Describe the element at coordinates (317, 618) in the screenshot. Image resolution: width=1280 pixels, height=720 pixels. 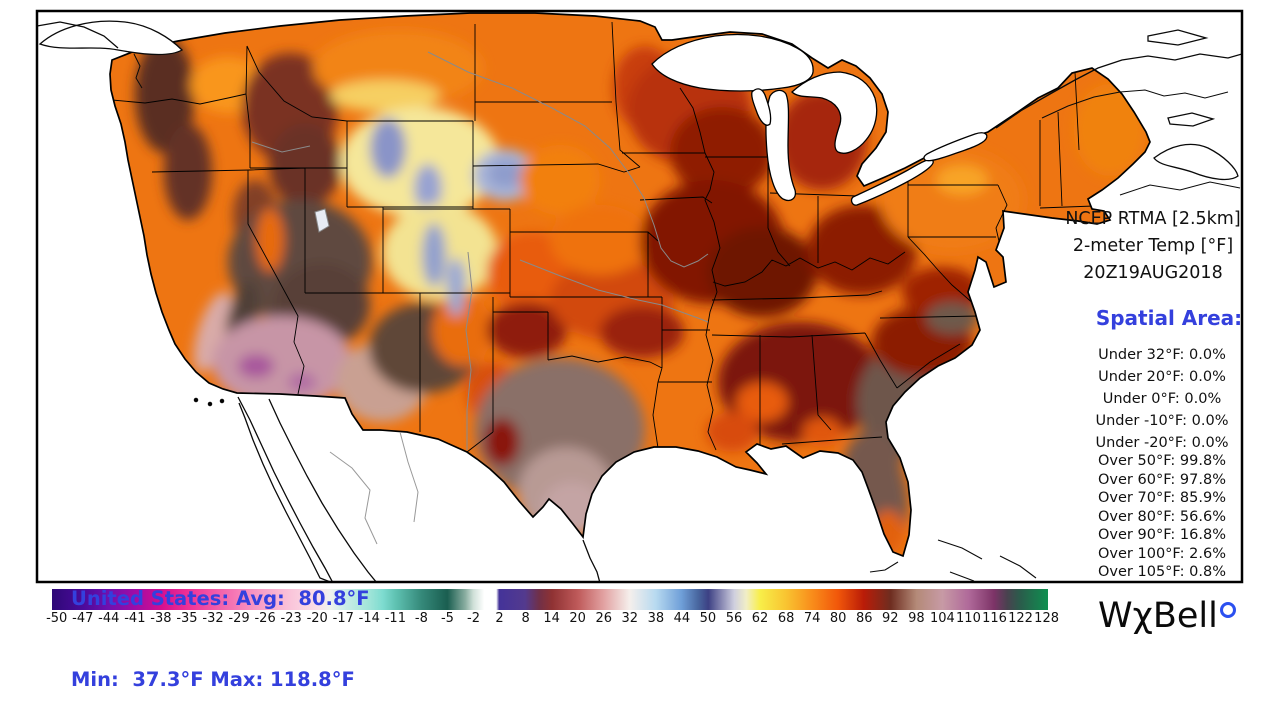
I see `colorbar-tick: -20` at that location.